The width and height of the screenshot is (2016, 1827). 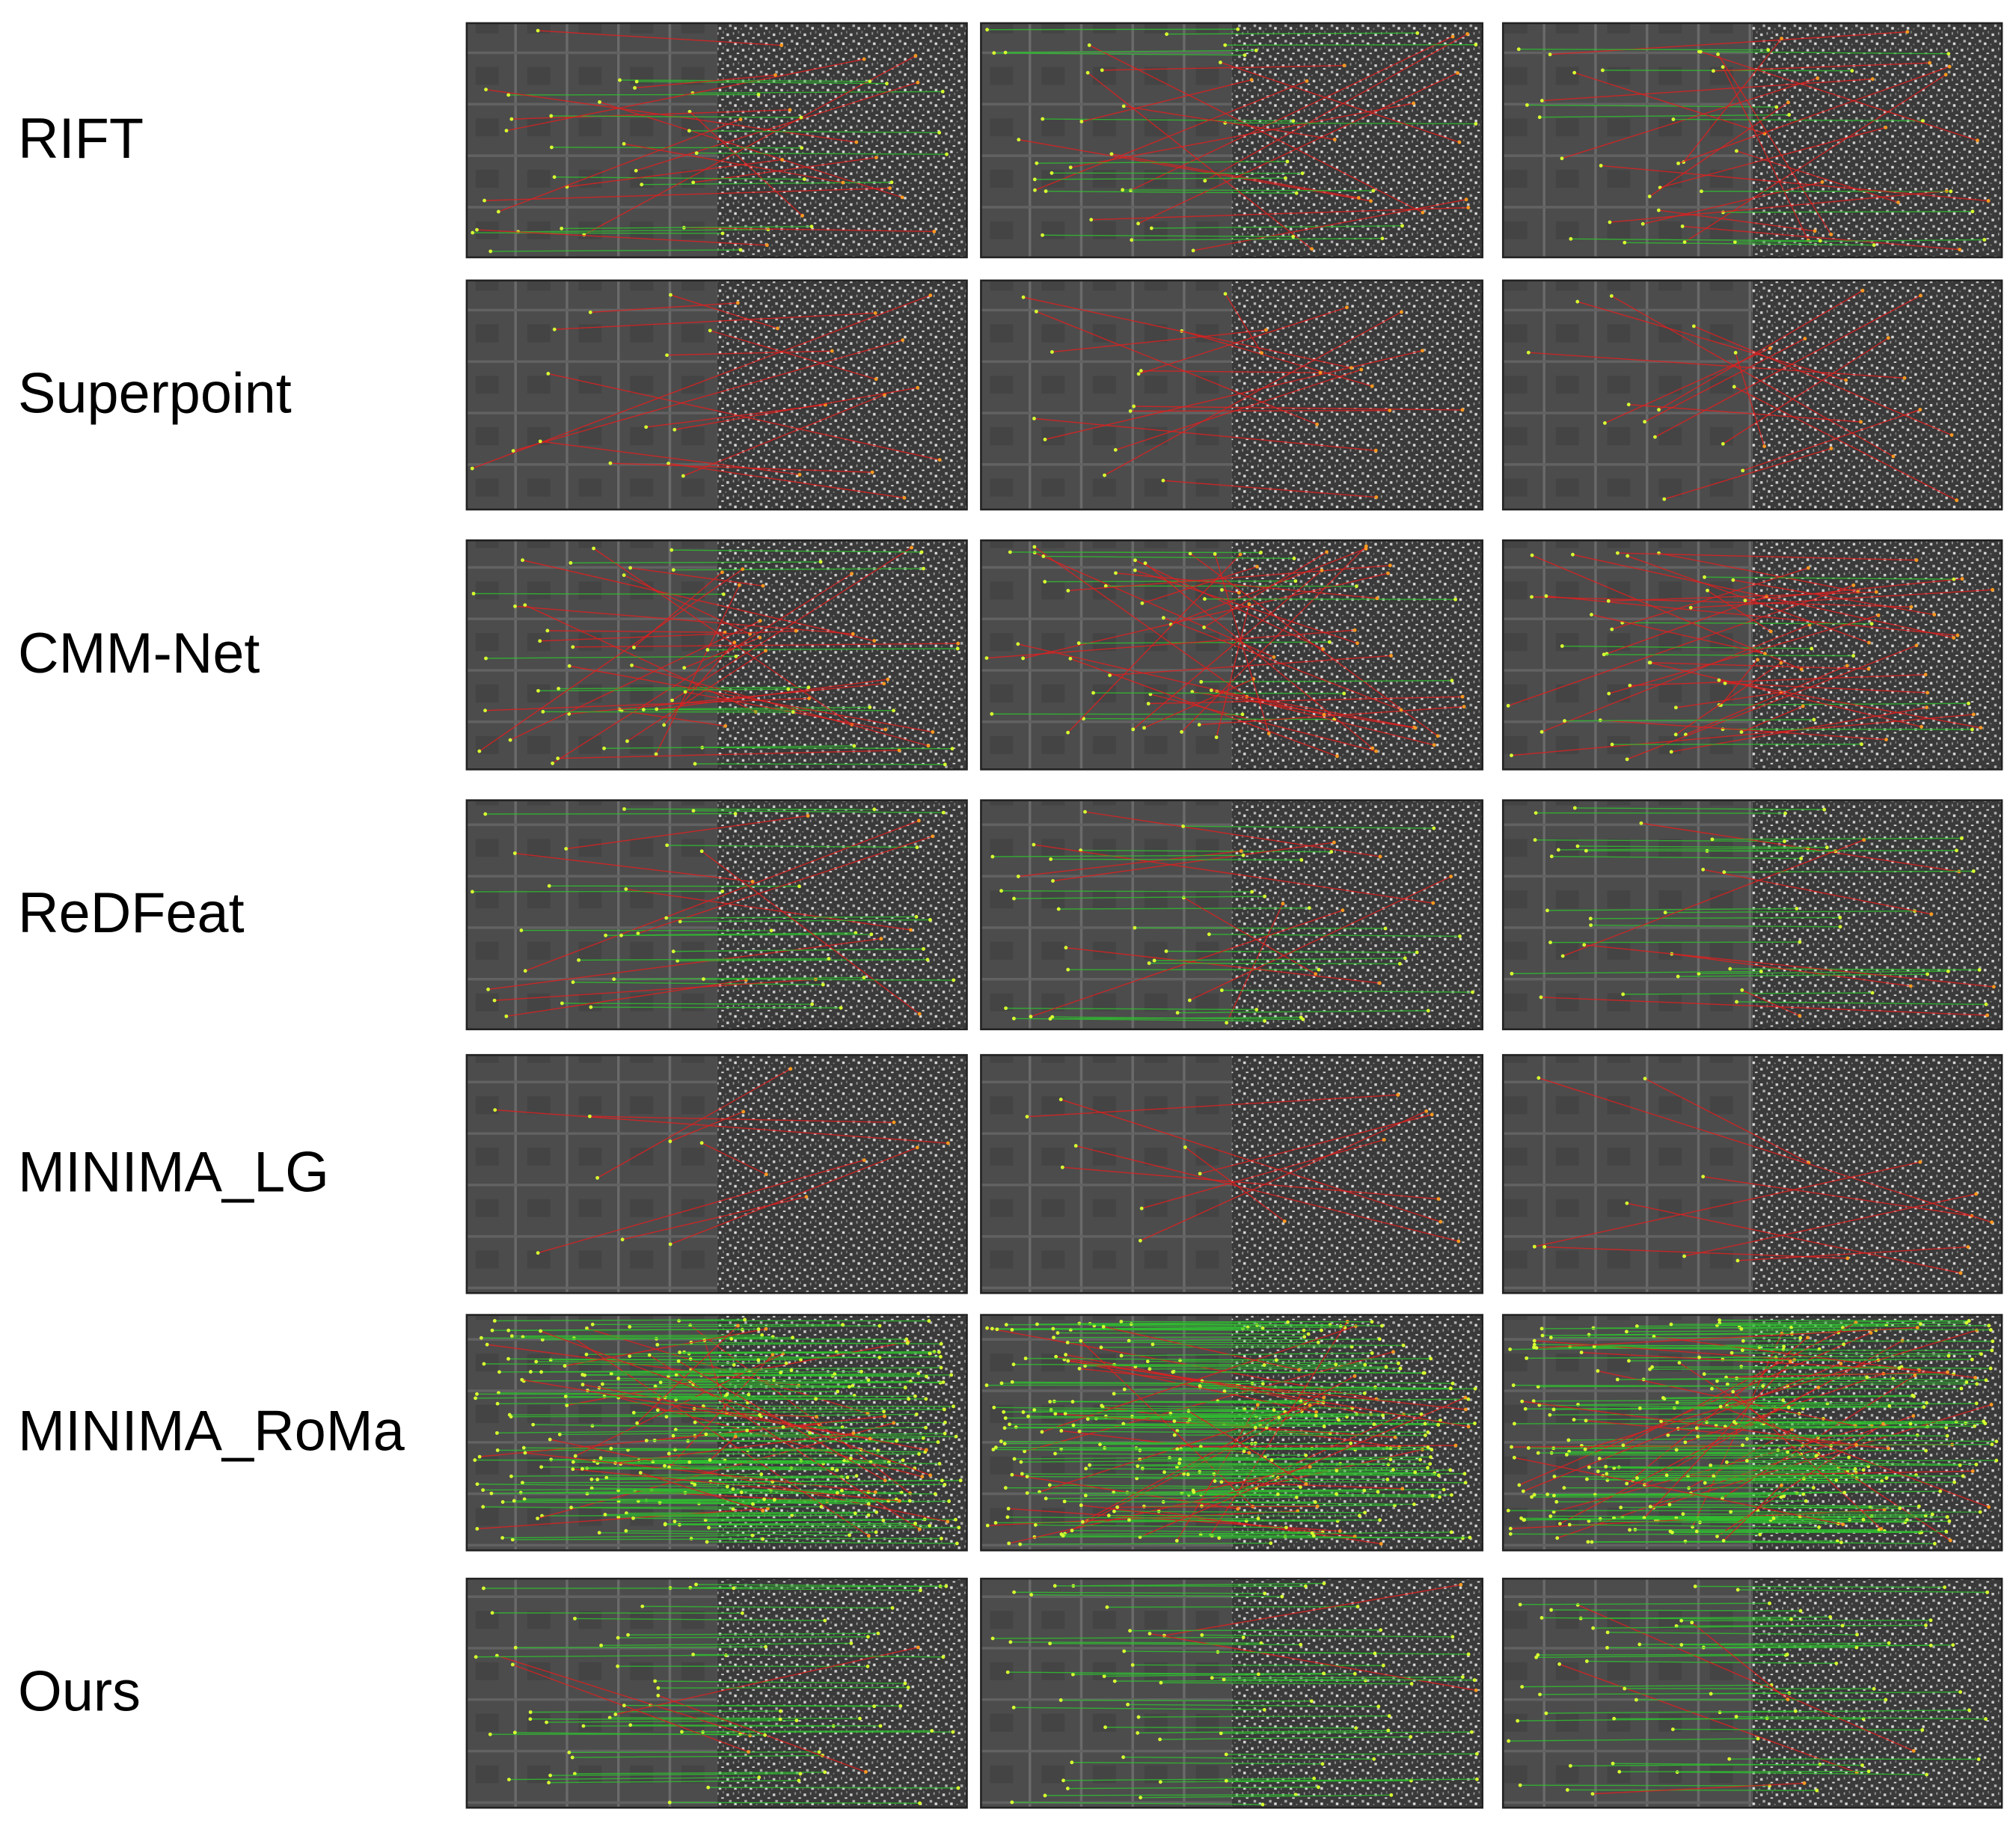 What do you see at coordinates (1878, 139) in the screenshot?
I see `sar-image` at bounding box center [1878, 139].